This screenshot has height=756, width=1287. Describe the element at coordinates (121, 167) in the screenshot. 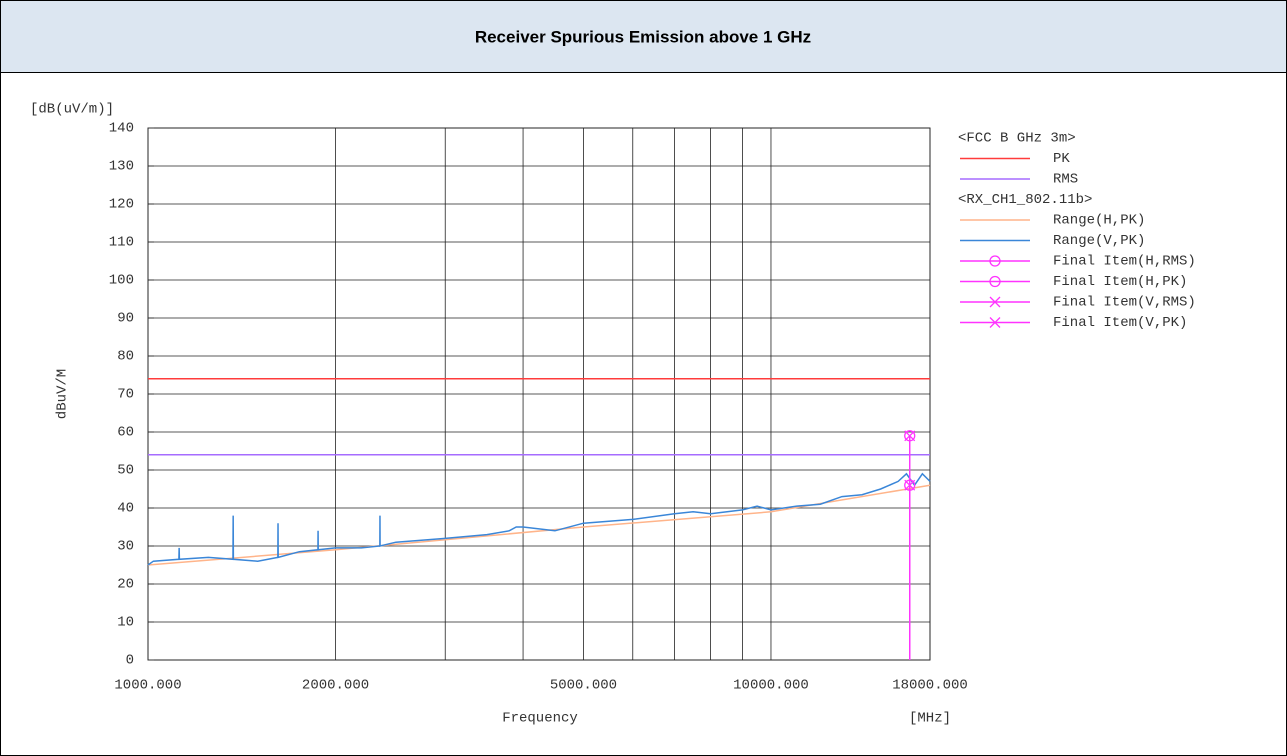

I see `y-tick-label: 130` at that location.